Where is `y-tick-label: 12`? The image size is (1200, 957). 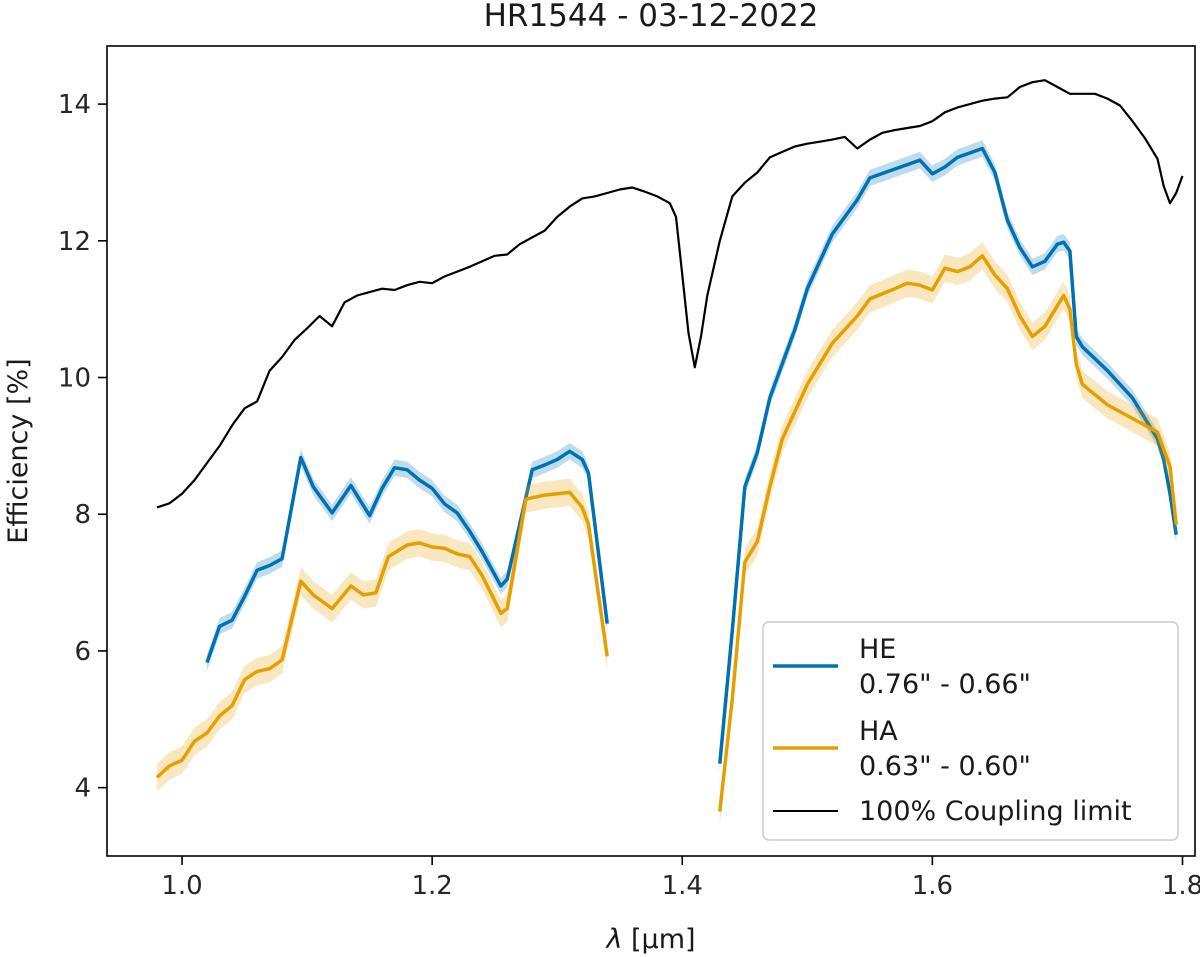
y-tick-label: 12 is located at coordinates (74, 242).